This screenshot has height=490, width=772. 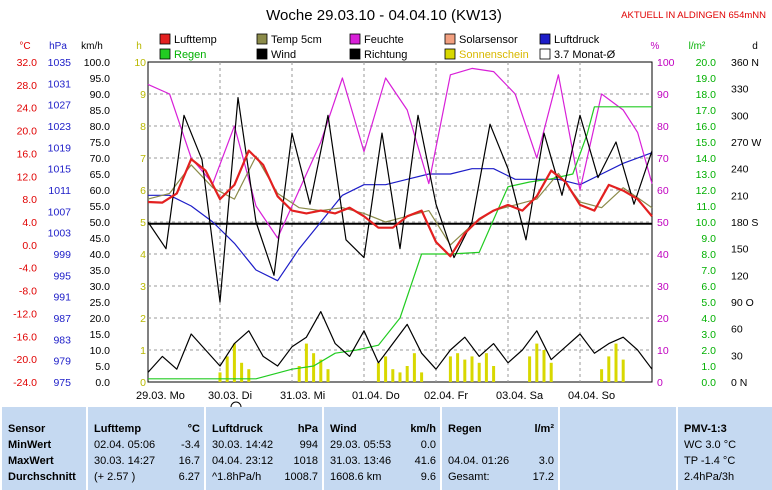 I want to click on stats-regen-max: 3.0, so click(x=546, y=461).